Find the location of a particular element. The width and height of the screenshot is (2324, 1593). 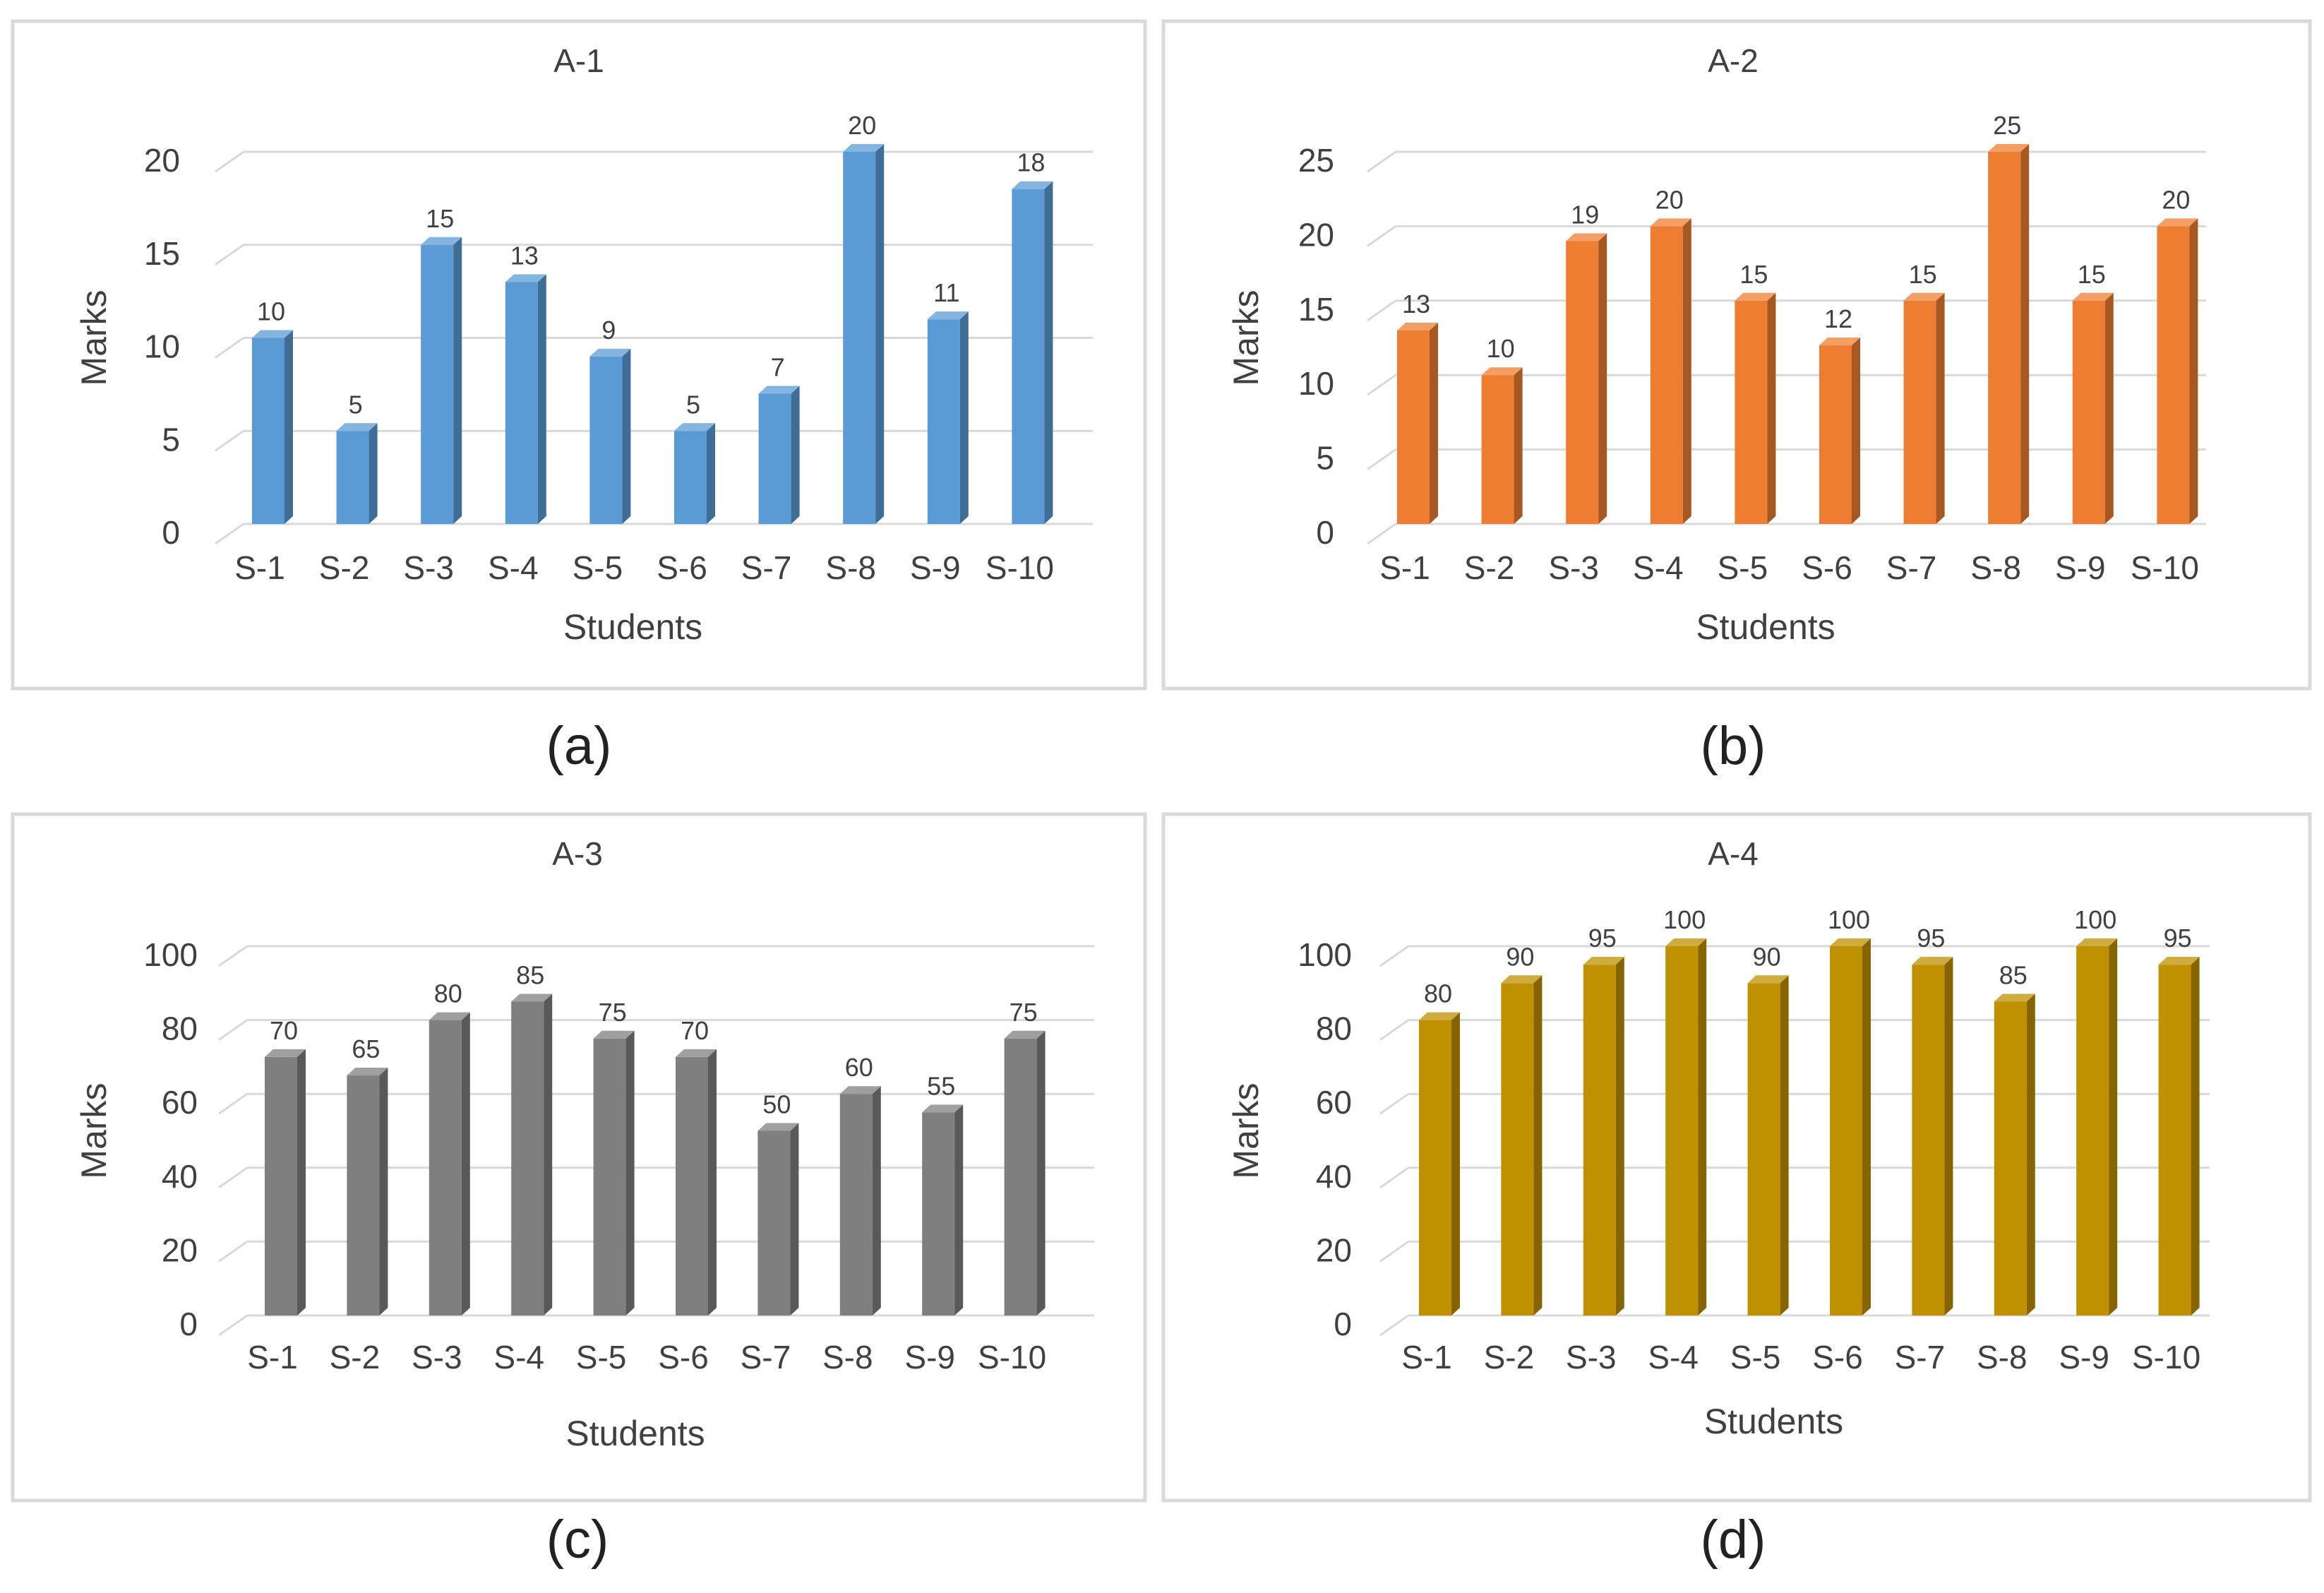

data-label: 55 is located at coordinates (941, 1085).